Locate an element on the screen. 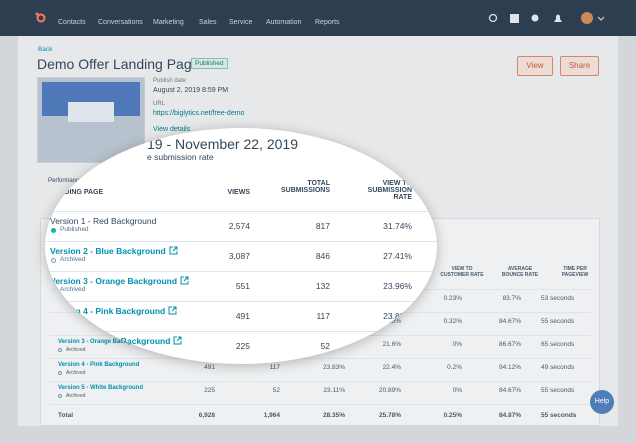  url-label: URL is located at coordinates (159, 104).